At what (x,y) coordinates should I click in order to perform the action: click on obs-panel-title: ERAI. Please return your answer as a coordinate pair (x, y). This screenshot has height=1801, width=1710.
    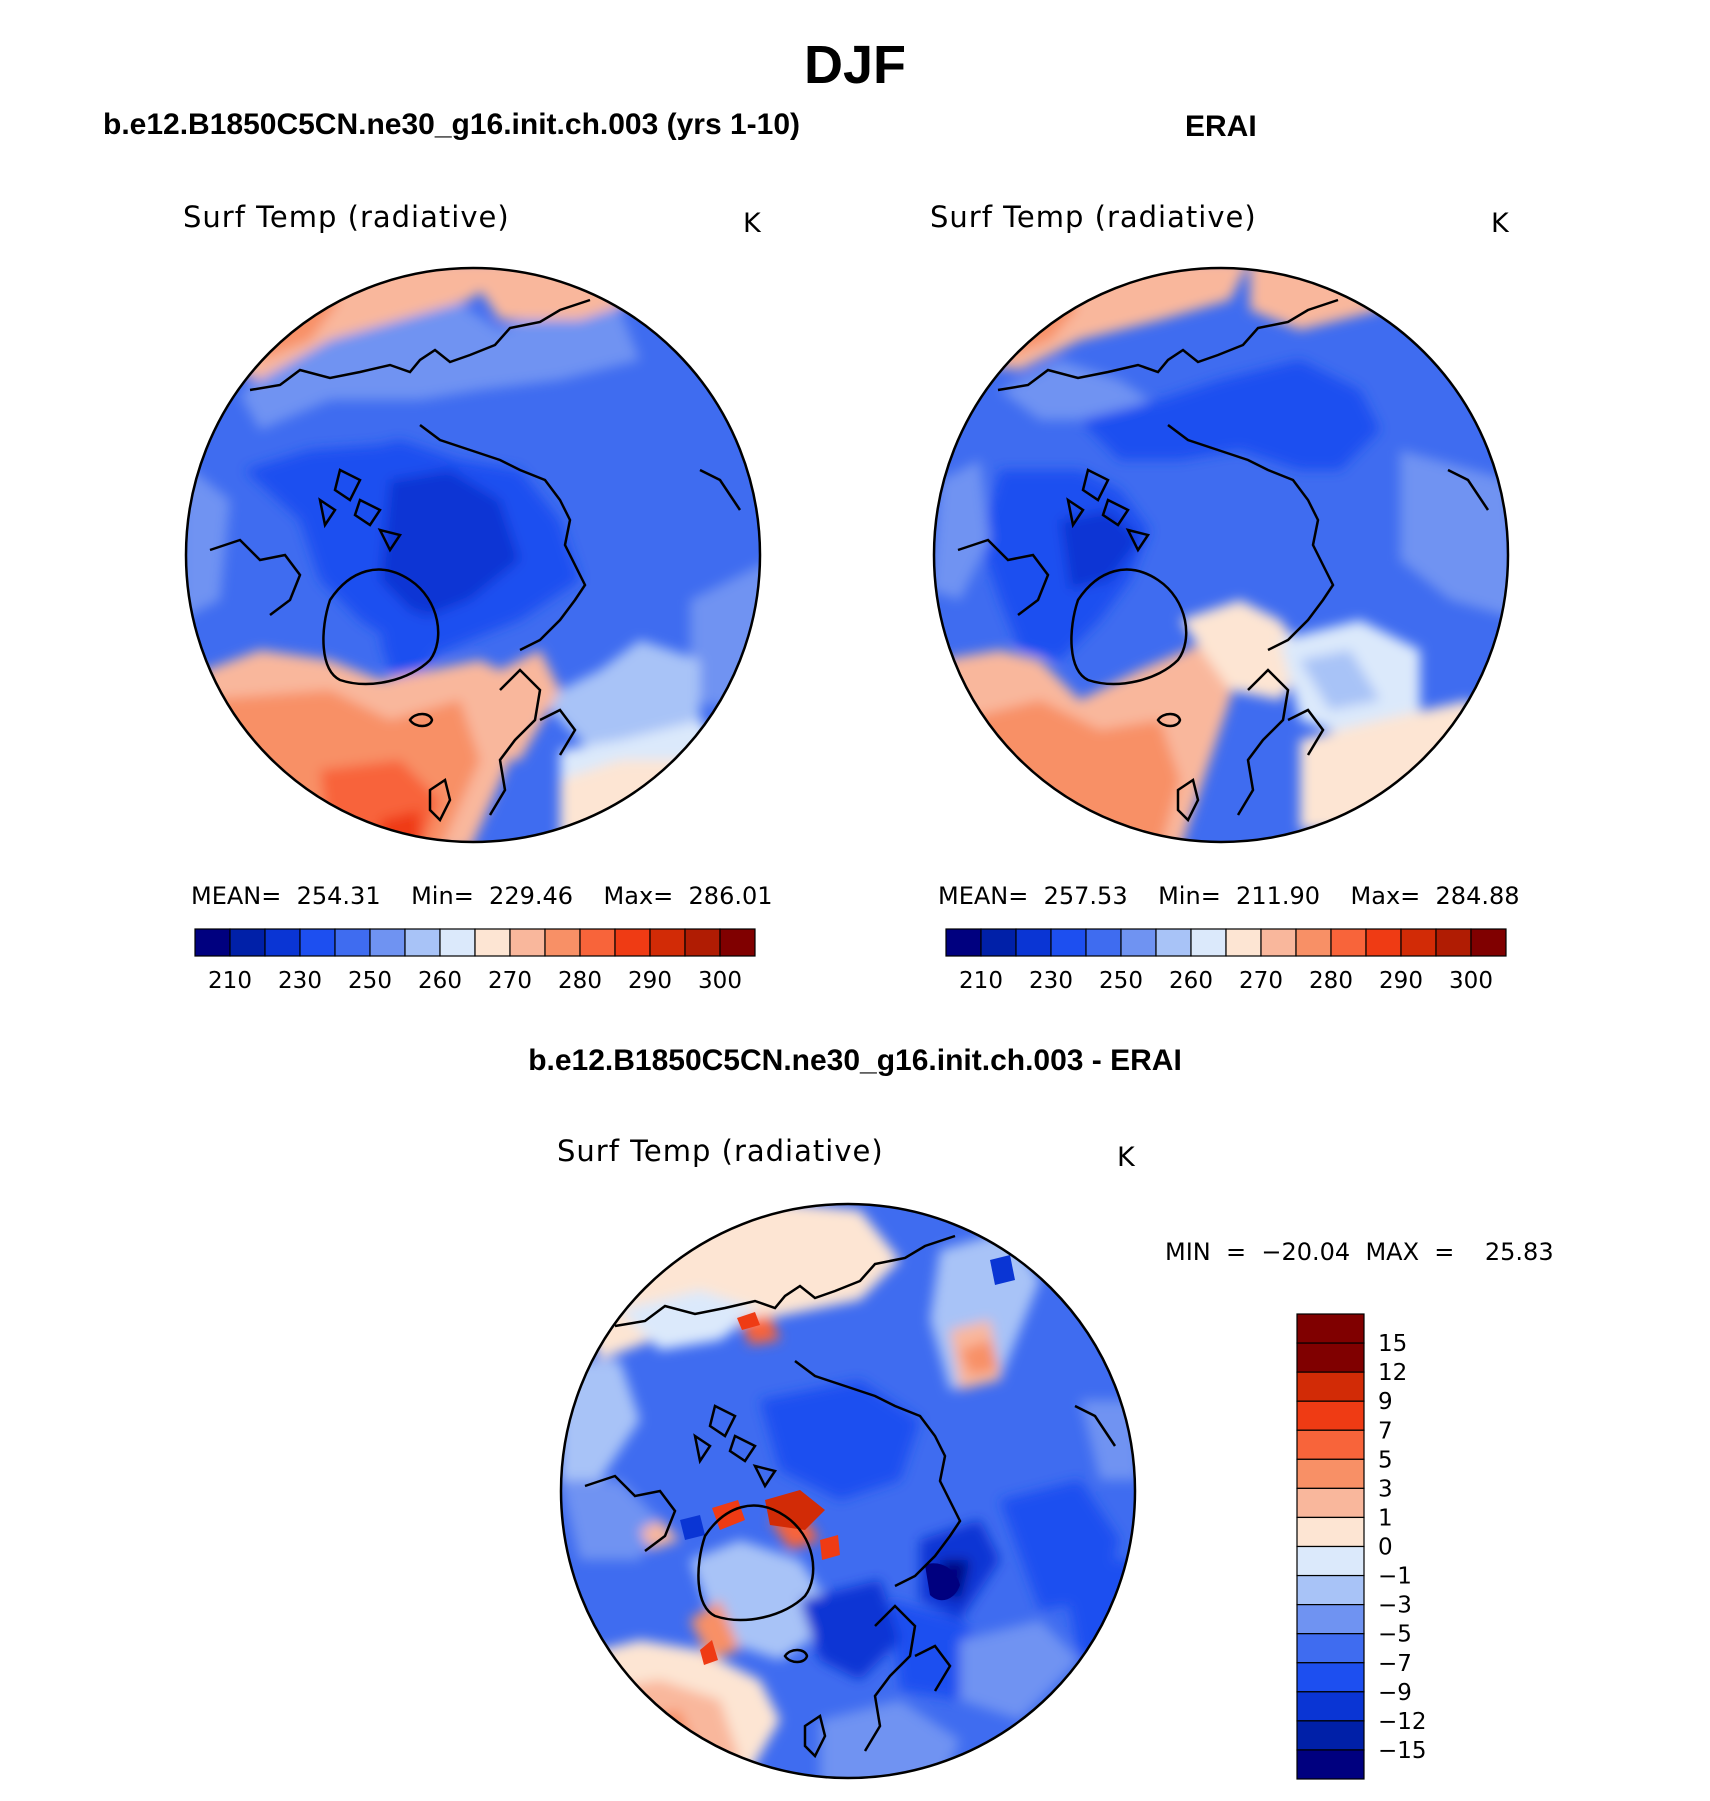
    Looking at the image, I should click on (1221, 126).